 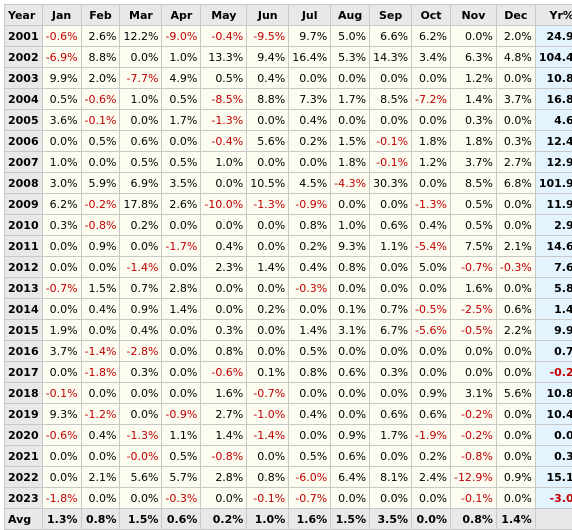 I want to click on month-return-cell: -0.5%, so click(x=473, y=330).